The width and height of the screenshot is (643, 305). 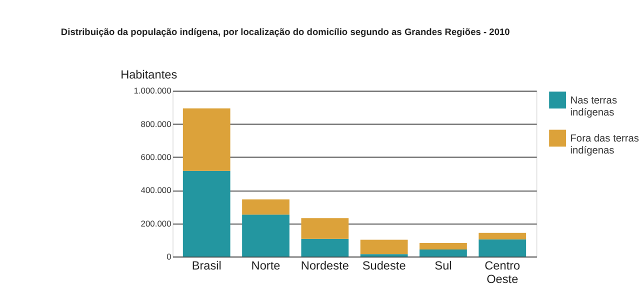 What do you see at coordinates (153, 91) in the screenshot?
I see `y-tick-label: 1.000.000` at bounding box center [153, 91].